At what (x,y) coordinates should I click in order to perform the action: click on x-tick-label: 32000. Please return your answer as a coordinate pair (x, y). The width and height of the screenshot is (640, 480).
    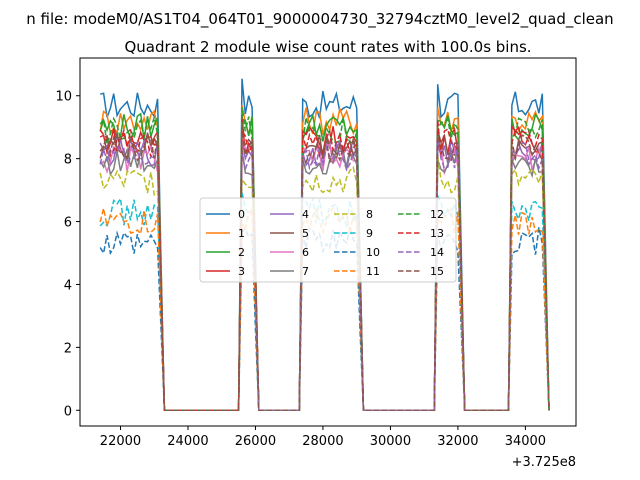
    Looking at the image, I should click on (457, 441).